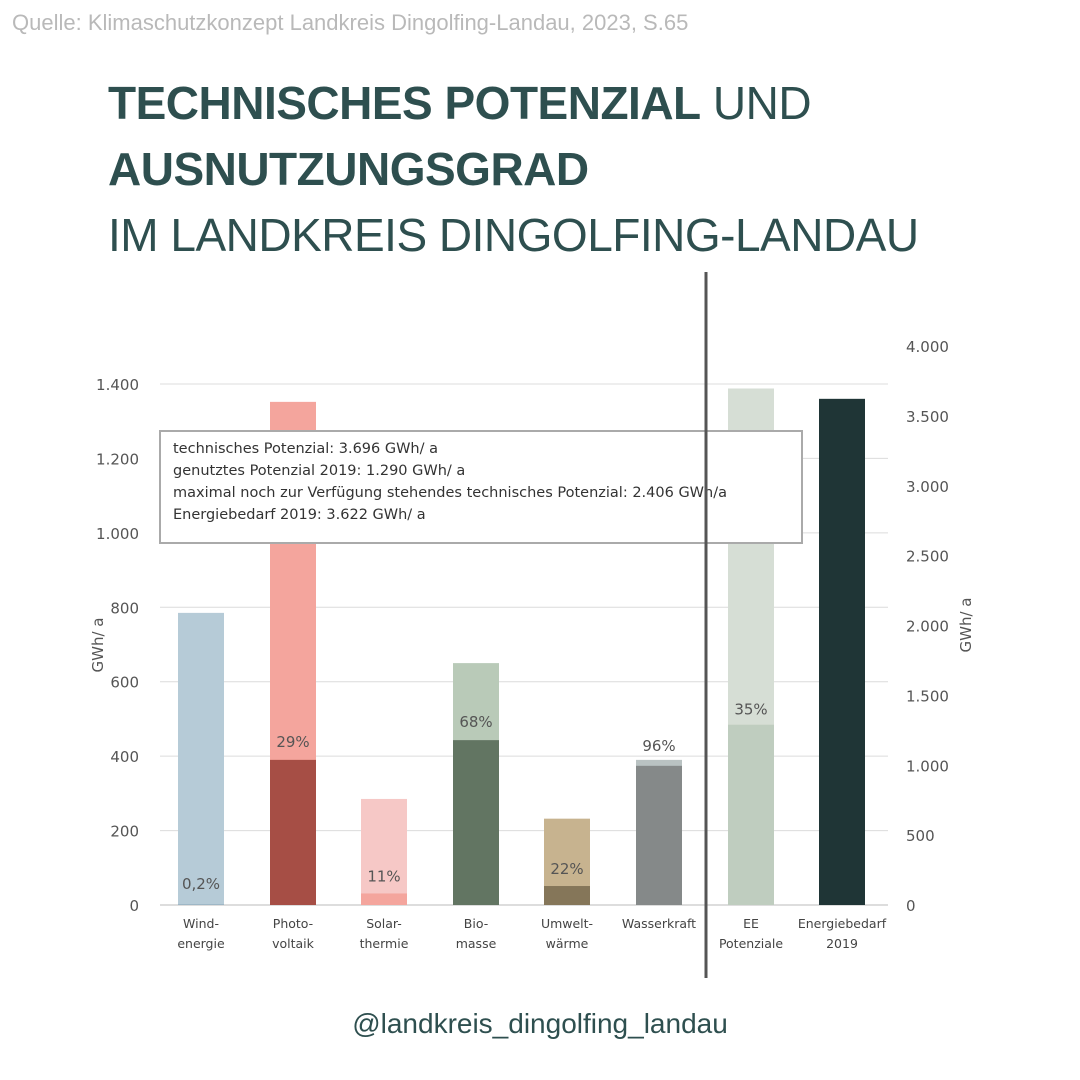 The image size is (1080, 1080). What do you see at coordinates (383, 876) in the screenshot?
I see `percent-label: 11%` at bounding box center [383, 876].